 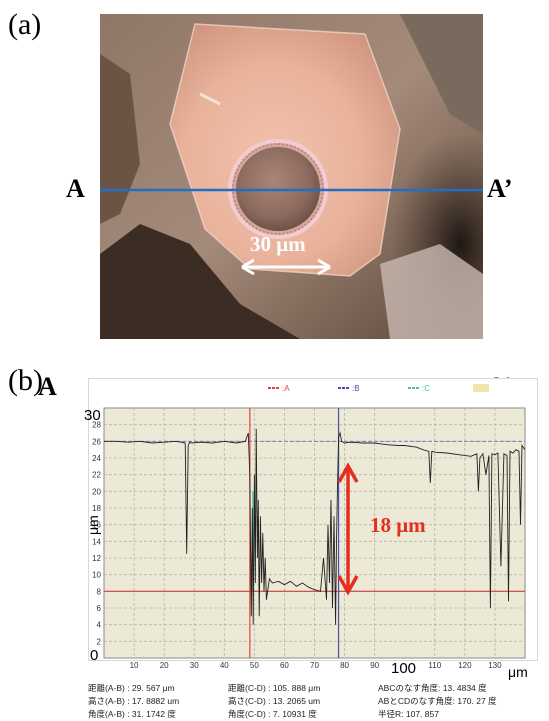 I want to click on legend-swatch, so click(x=481, y=388).